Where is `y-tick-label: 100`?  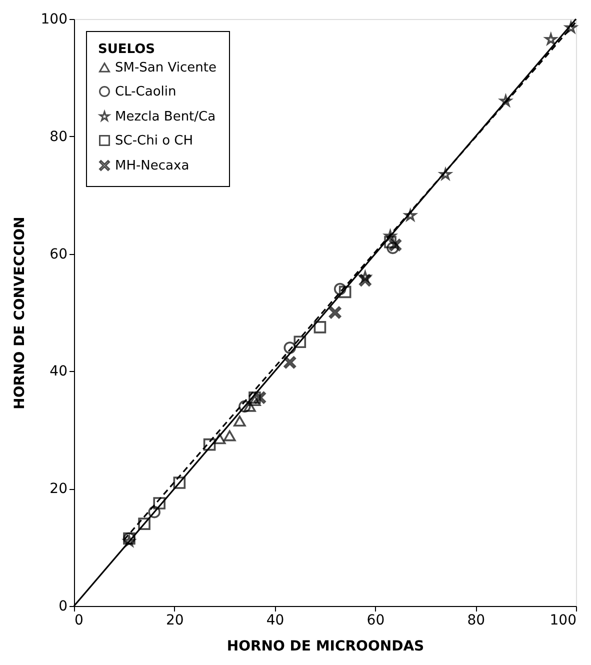
y-tick-label: 100 is located at coordinates (54, 20).